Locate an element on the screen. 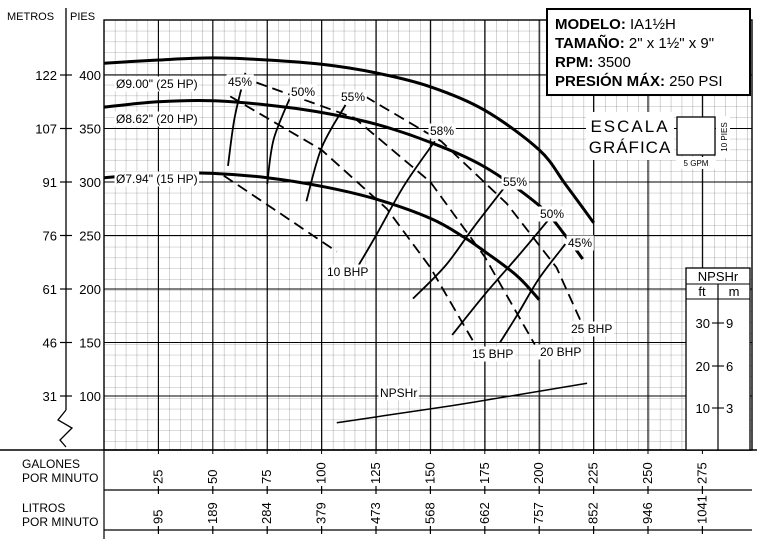  x-tick-label-gpm-5: 150 is located at coordinates (429, 473).